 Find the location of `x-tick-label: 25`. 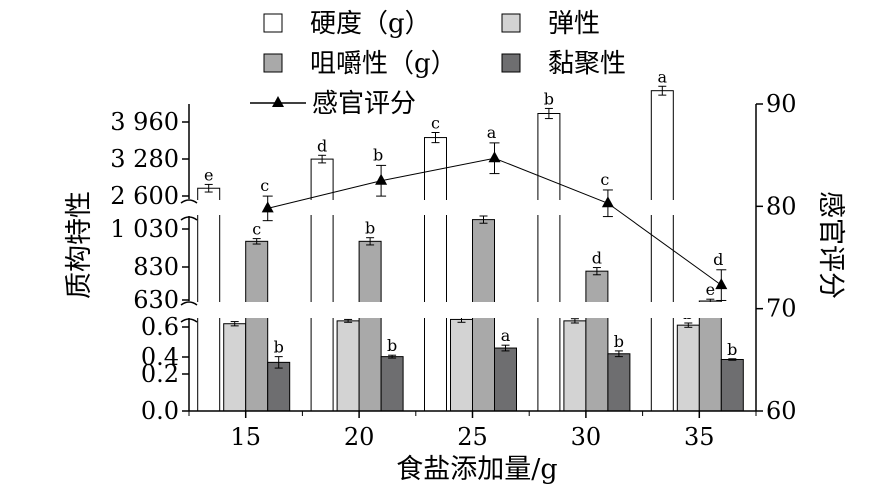

x-tick-label: 25 is located at coordinates (472, 437).